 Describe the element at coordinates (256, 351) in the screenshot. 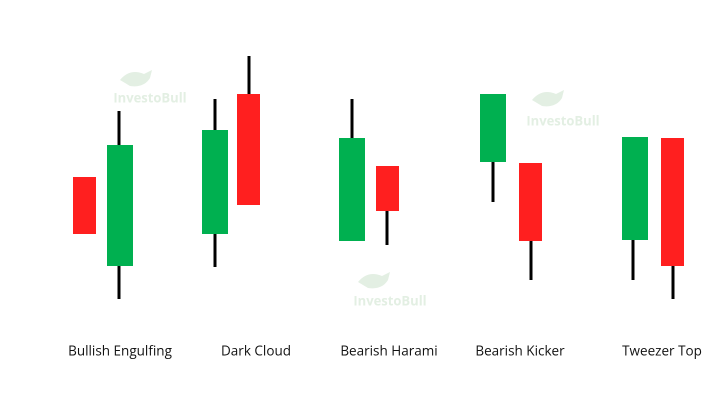

I see `pattern-label: Dark Cloud` at that location.